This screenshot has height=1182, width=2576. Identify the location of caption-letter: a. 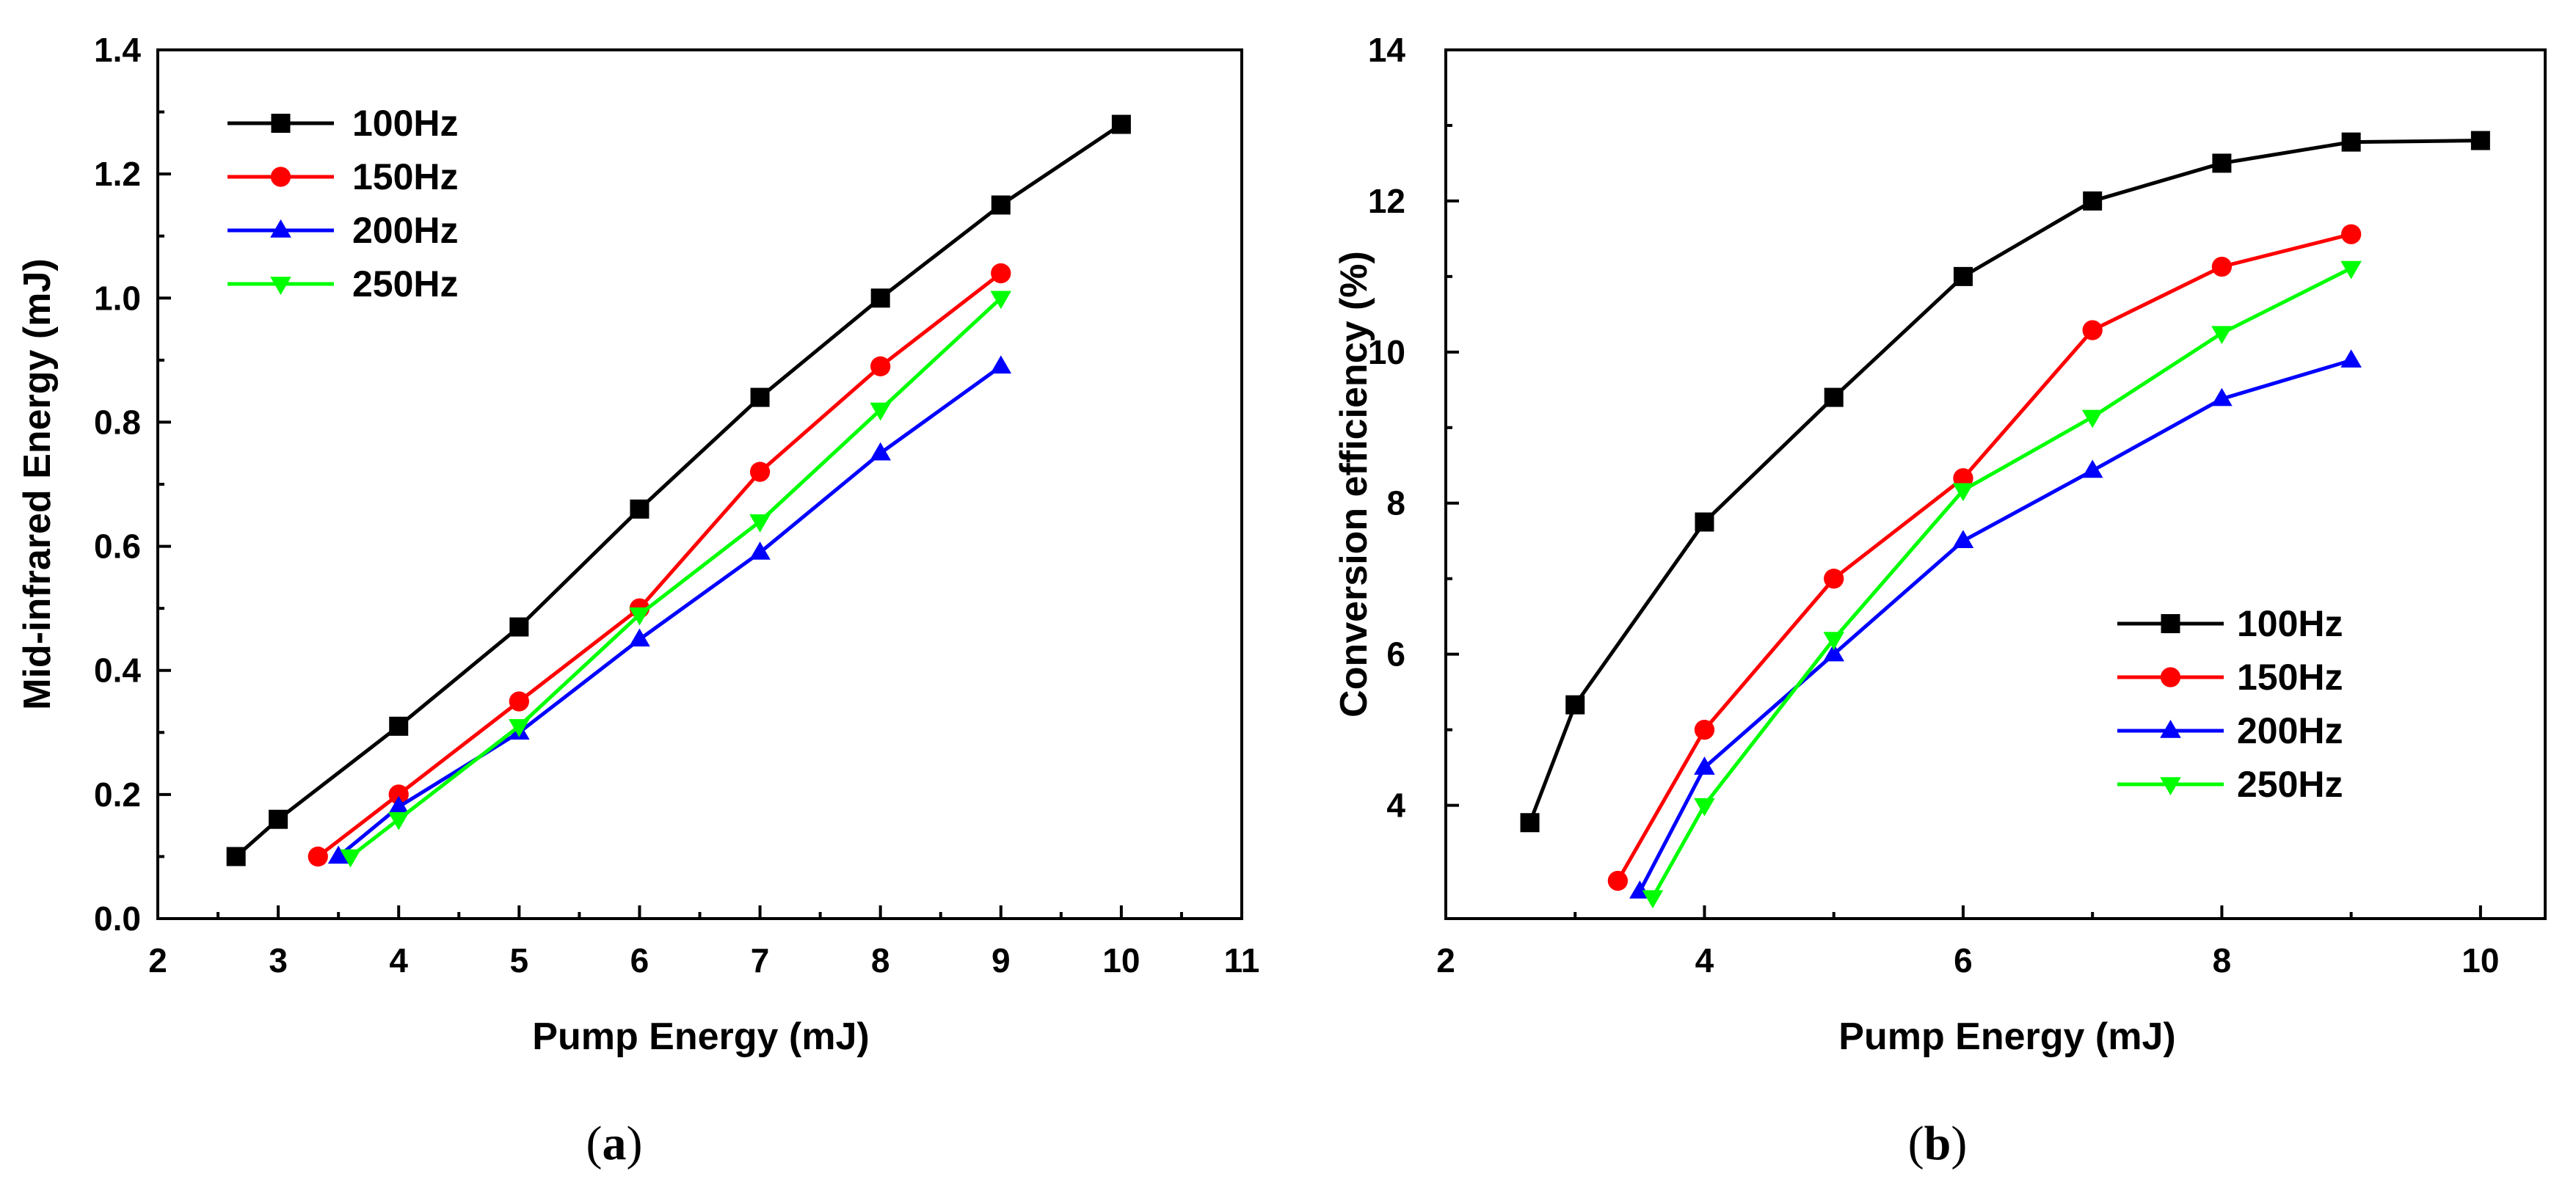
(615, 1143).